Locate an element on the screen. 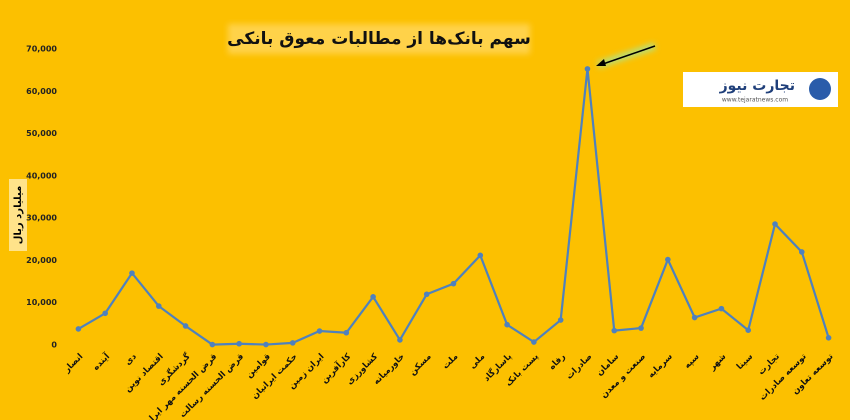  y-tick-label: 60,000 is located at coordinates (41, 91).